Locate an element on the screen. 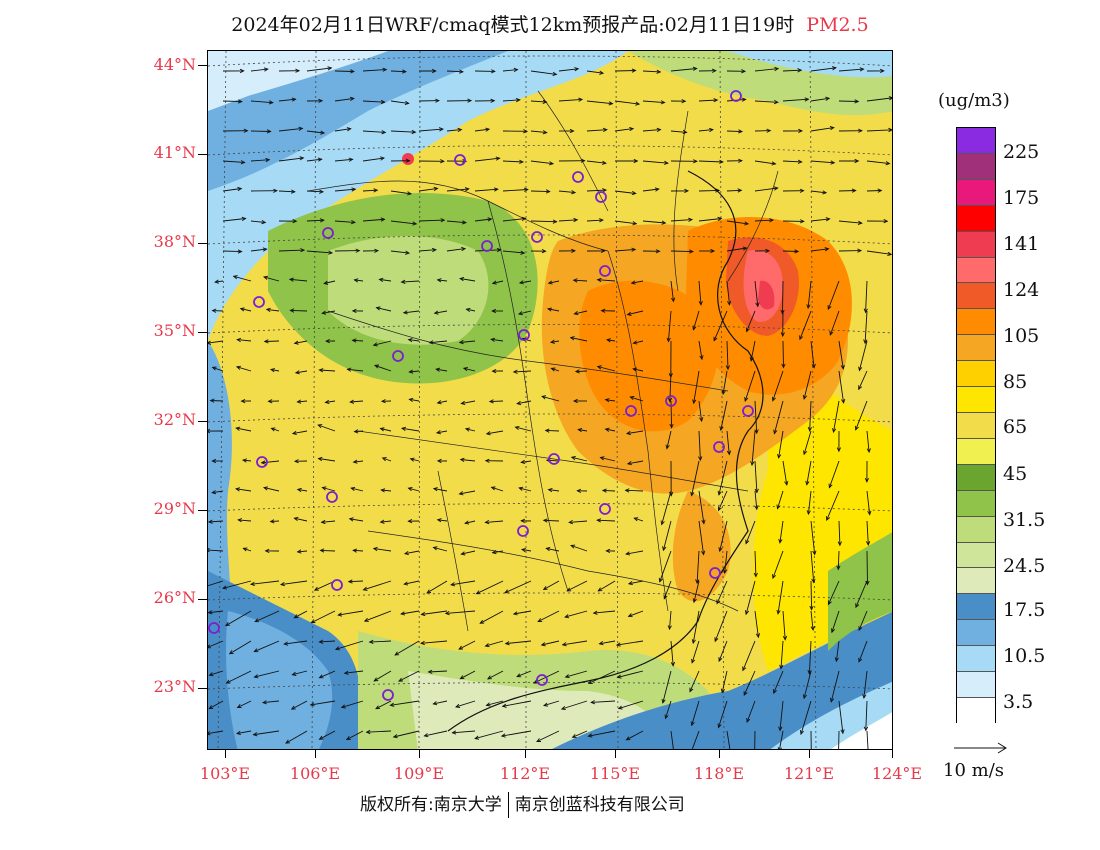 The width and height of the screenshot is (1100, 850). lat-label-38: 38°N is located at coordinates (174, 241).